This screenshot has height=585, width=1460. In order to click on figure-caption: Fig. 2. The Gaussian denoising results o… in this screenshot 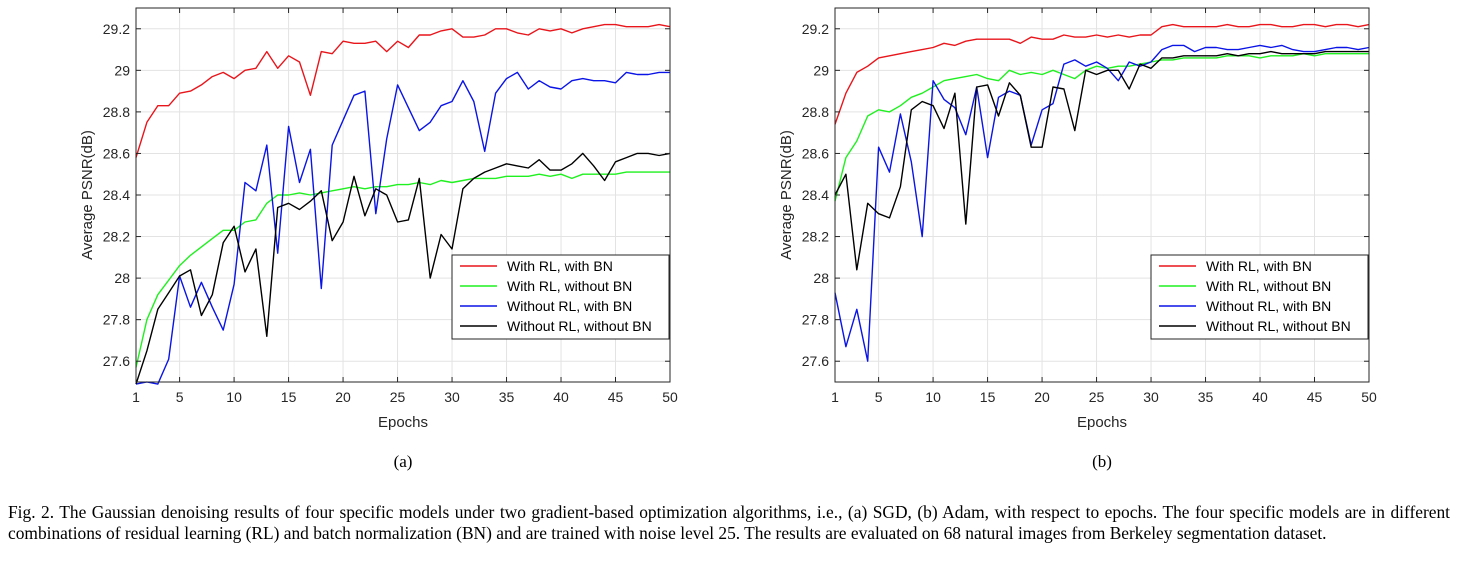, I will do `click(729, 522)`.